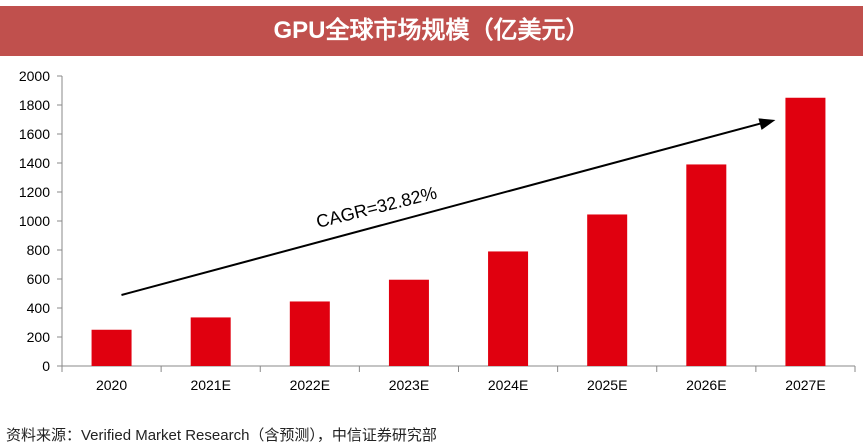 The width and height of the screenshot is (863, 447). I want to click on y-tick-label: 1000, so click(34, 221).